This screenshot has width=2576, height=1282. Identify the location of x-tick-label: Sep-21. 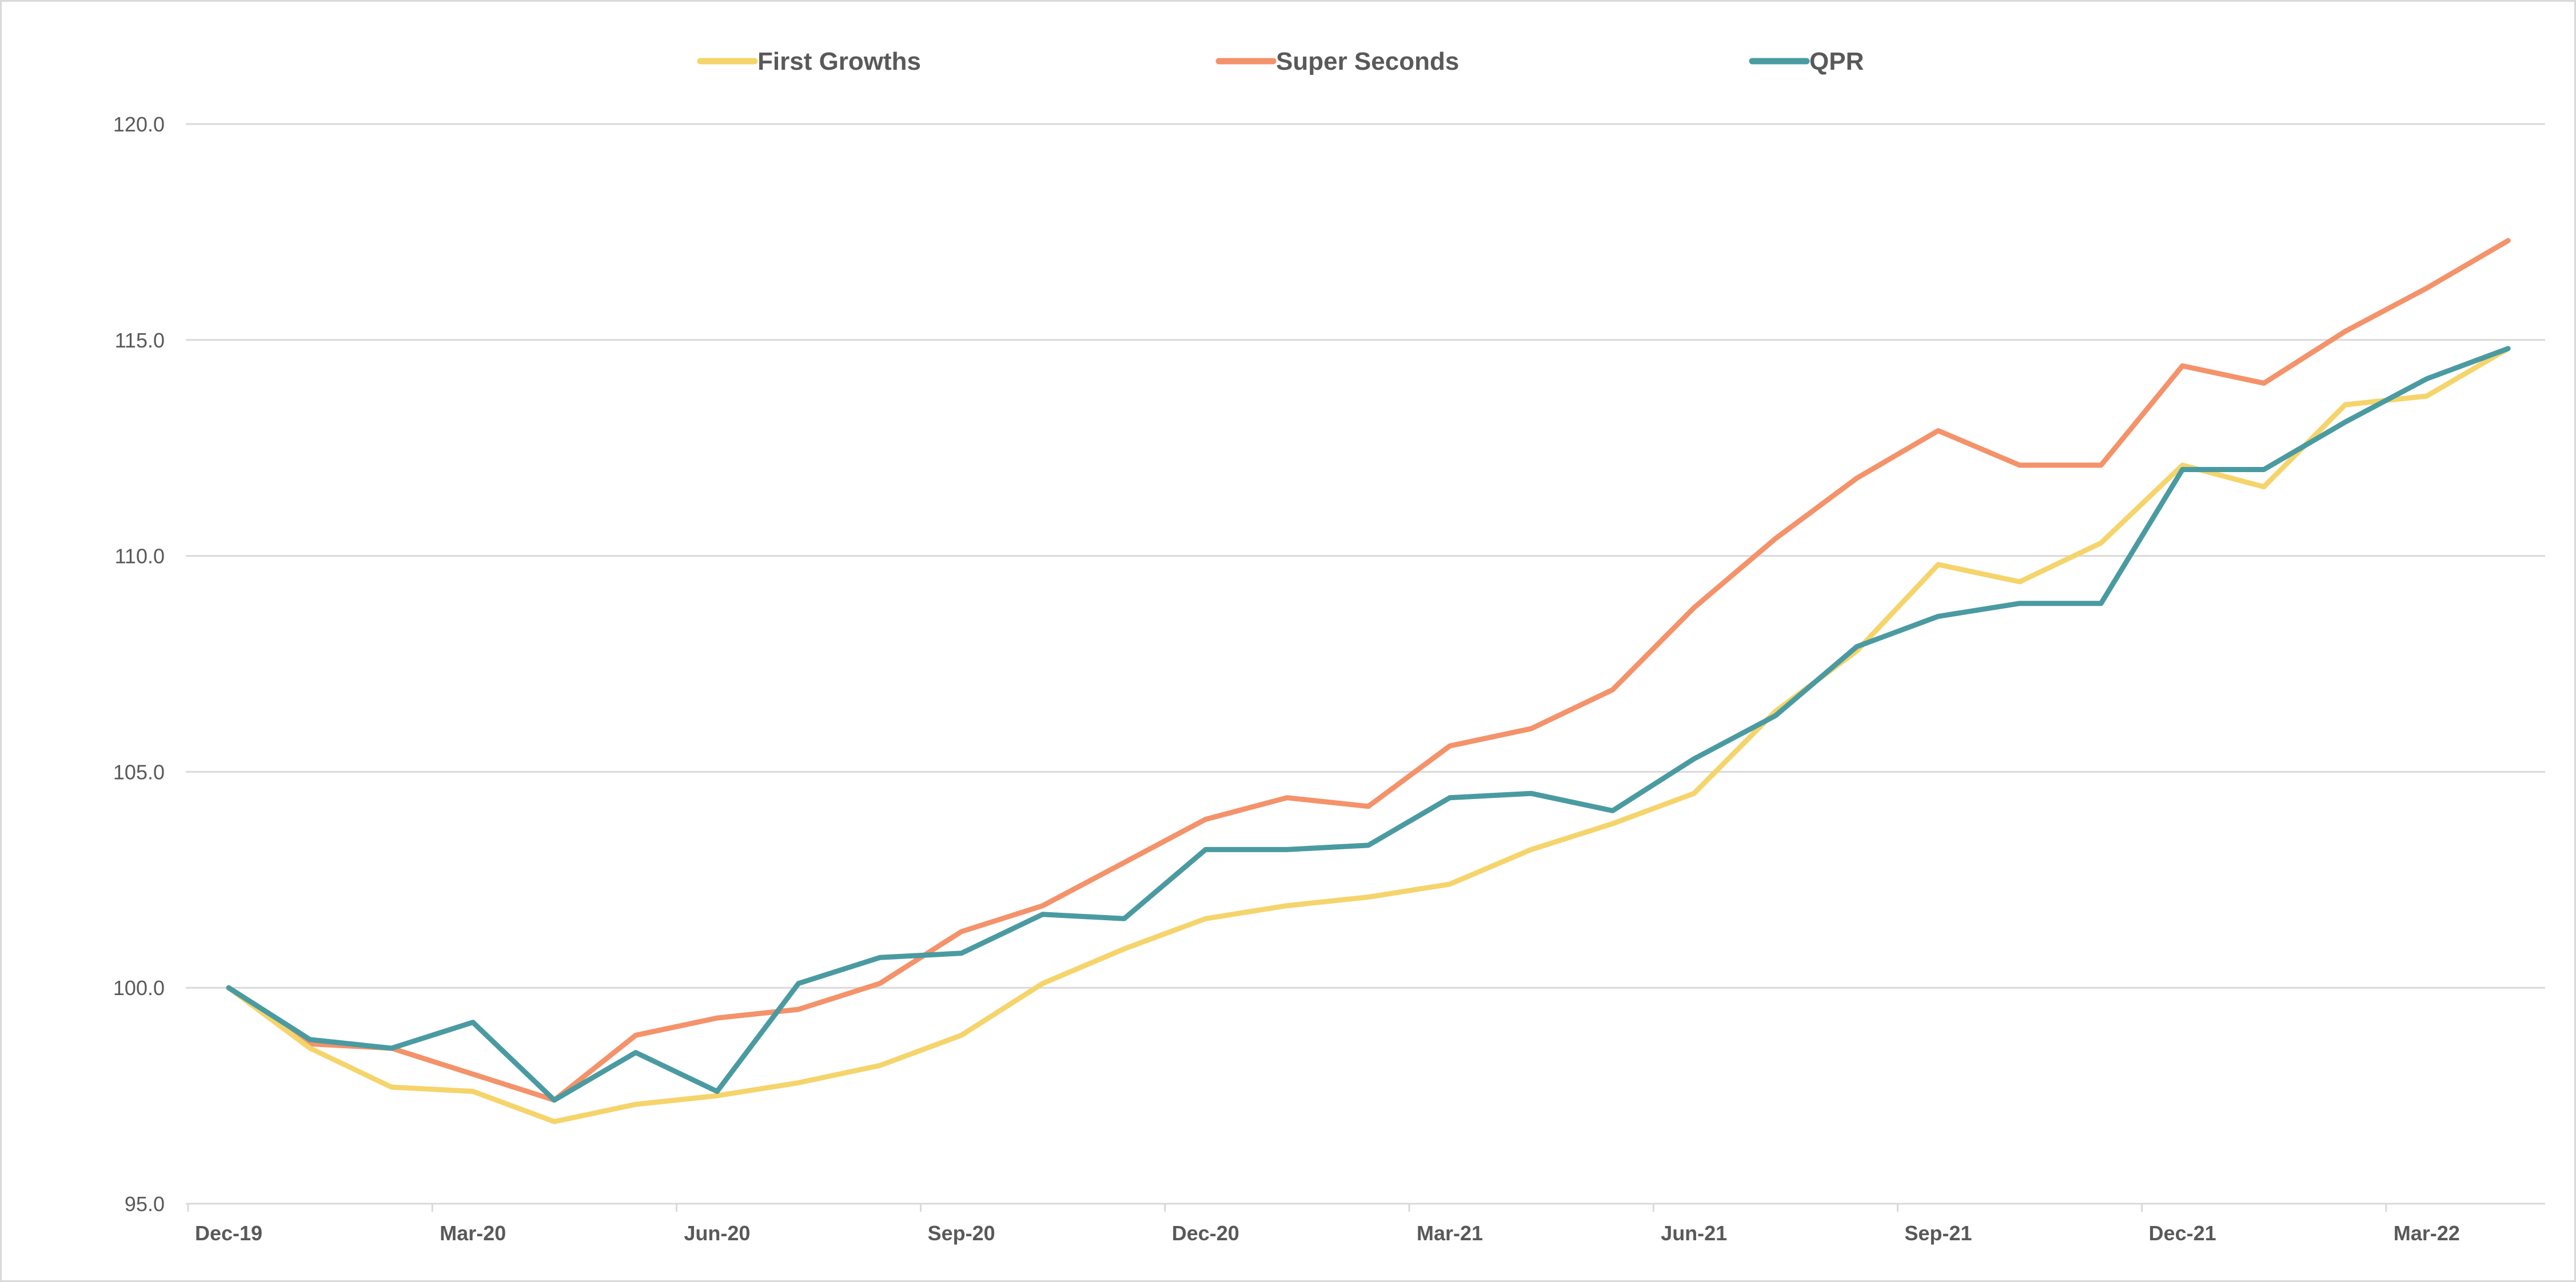
(1938, 1233).